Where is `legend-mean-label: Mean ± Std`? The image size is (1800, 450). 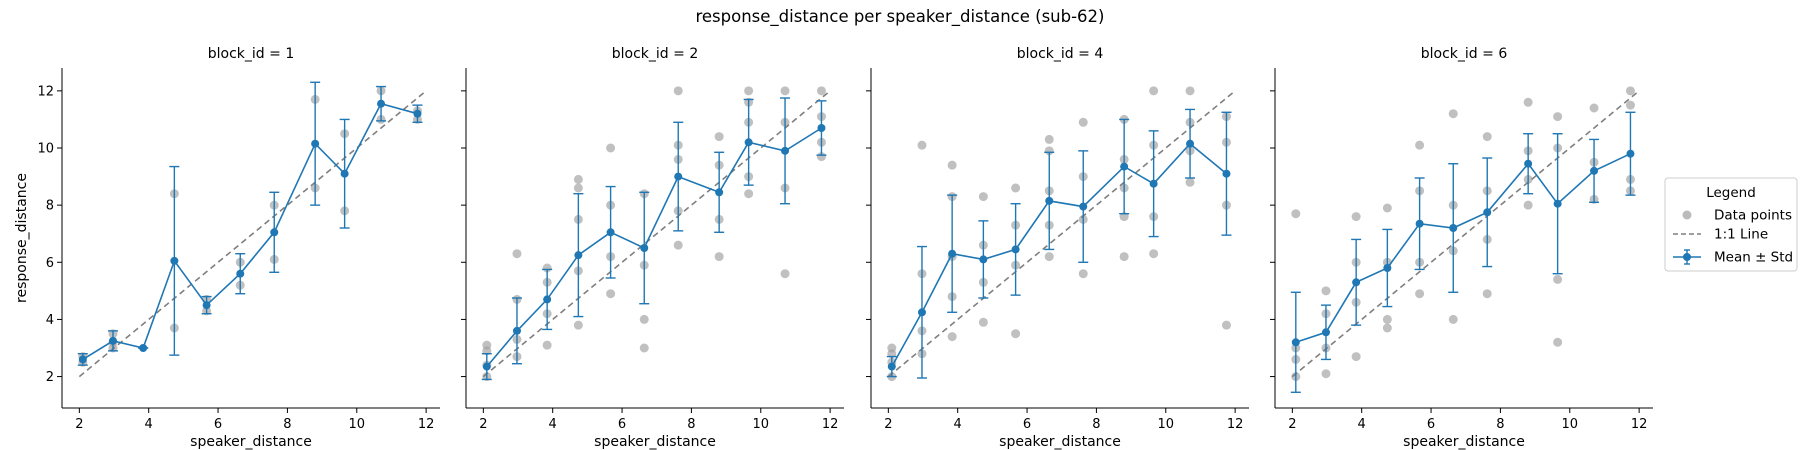
legend-mean-label: Mean ± Std is located at coordinates (1753, 258).